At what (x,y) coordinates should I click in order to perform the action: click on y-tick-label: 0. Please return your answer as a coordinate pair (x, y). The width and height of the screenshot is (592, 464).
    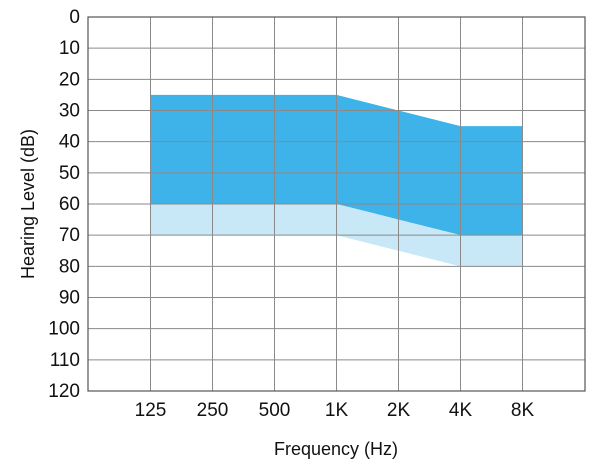
    Looking at the image, I should click on (74, 17).